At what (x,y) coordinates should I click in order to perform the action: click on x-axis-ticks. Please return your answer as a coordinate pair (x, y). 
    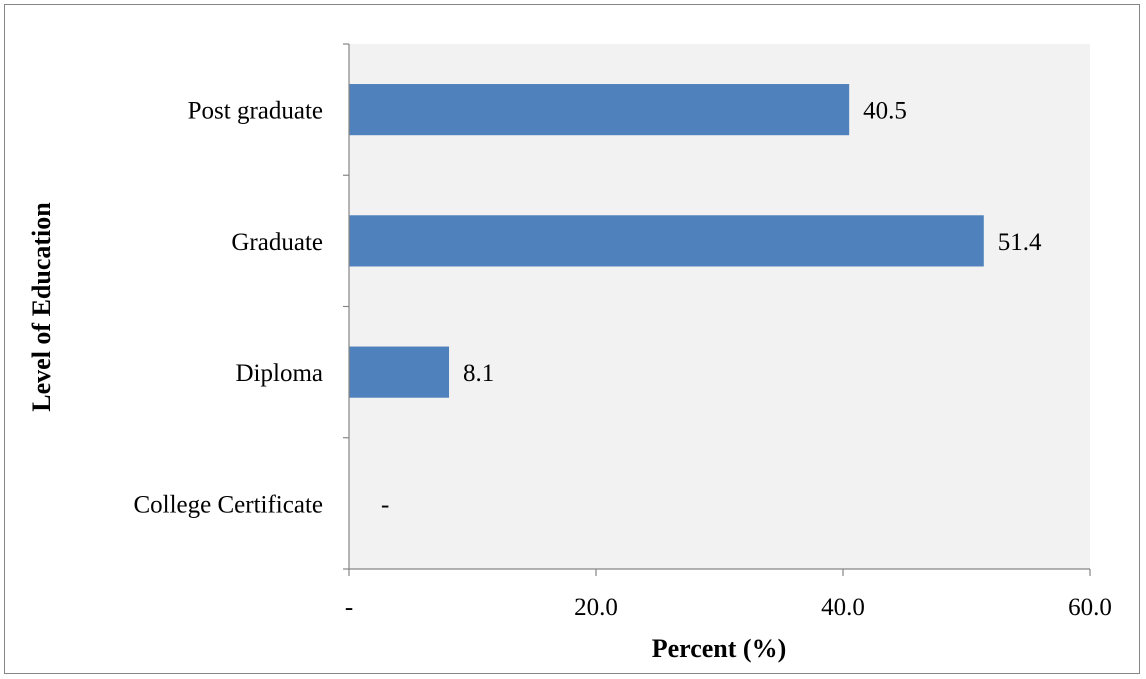
    Looking at the image, I should click on (719, 572).